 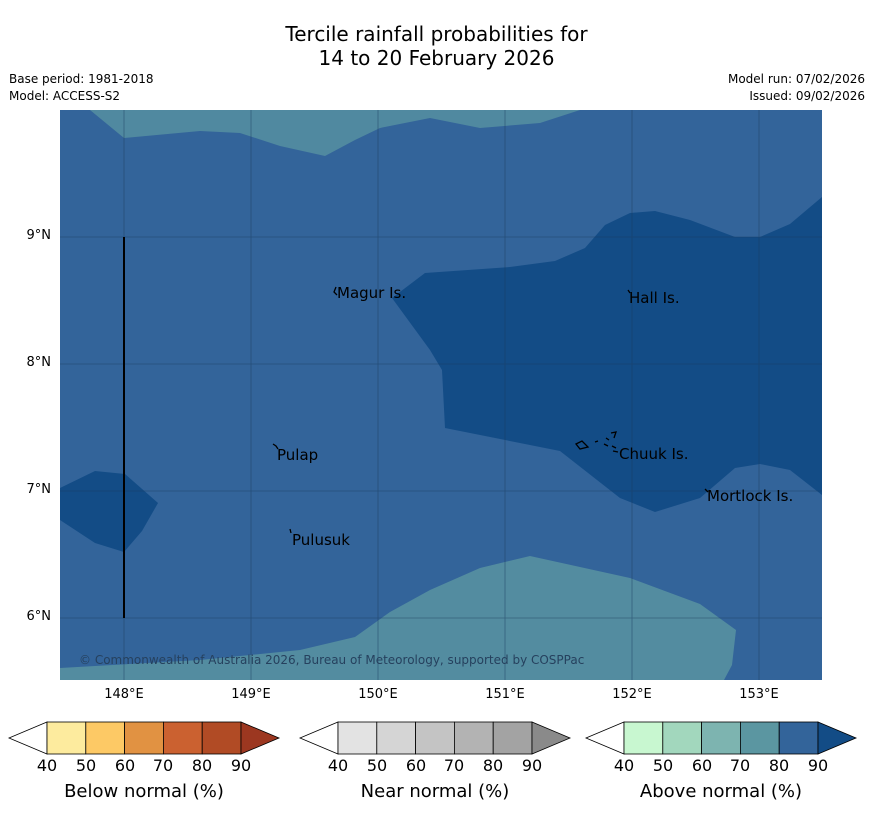 What do you see at coordinates (759, 694) in the screenshot?
I see `lon-label-153e: 153°E` at bounding box center [759, 694].